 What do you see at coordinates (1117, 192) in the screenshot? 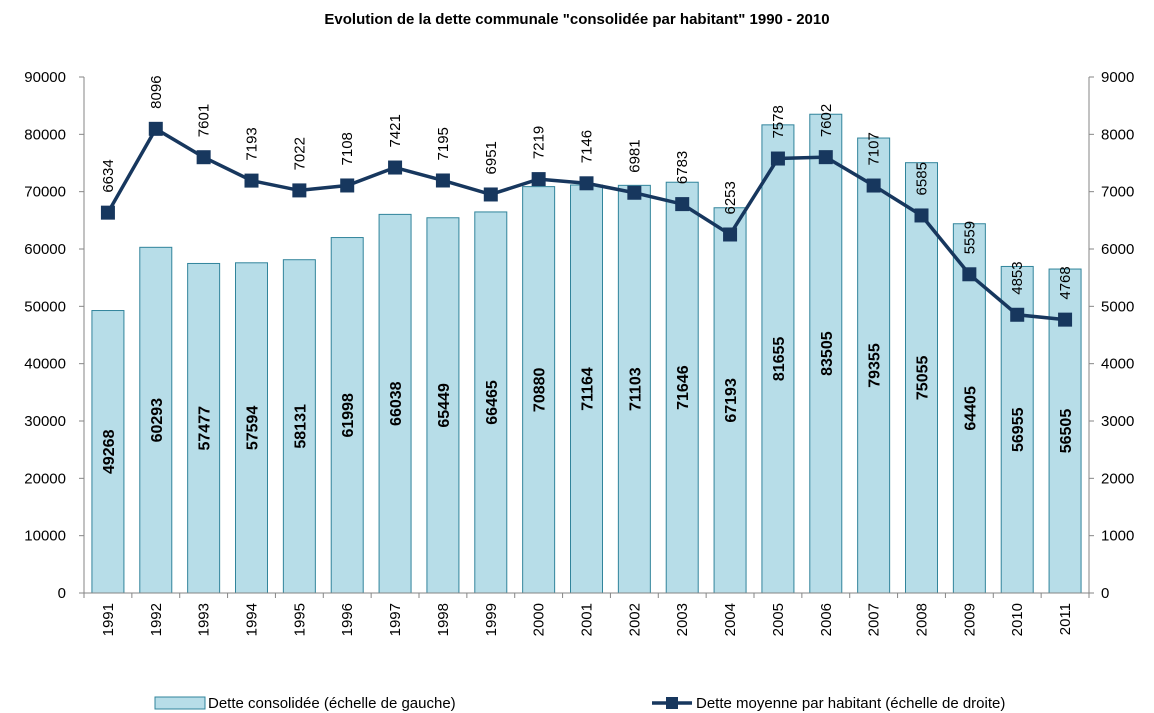
I see `y2-tick-label: 7000` at bounding box center [1117, 192].